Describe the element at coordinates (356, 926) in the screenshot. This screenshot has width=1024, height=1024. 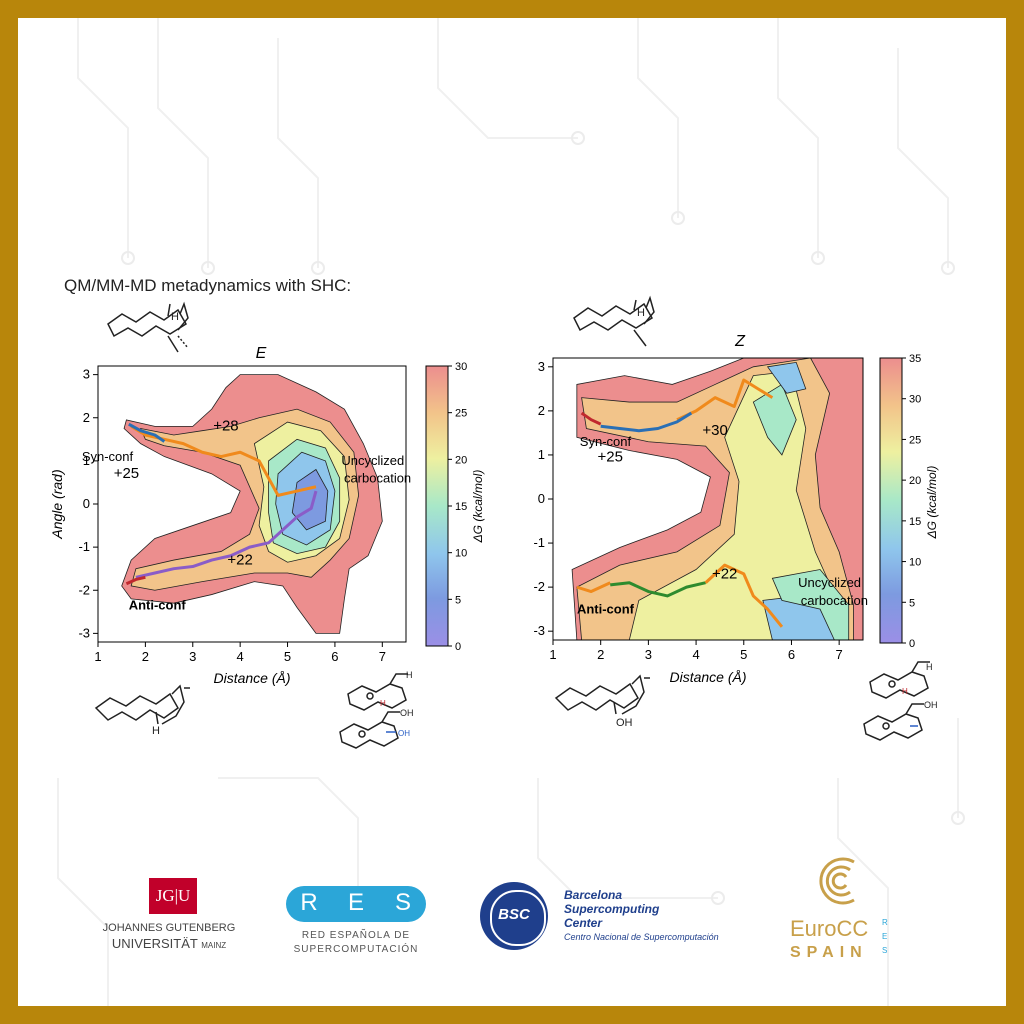
I see `res-logo: R E S RED ESPAÑOLA DE SUPERCOMPUTACIÓN` at that location.